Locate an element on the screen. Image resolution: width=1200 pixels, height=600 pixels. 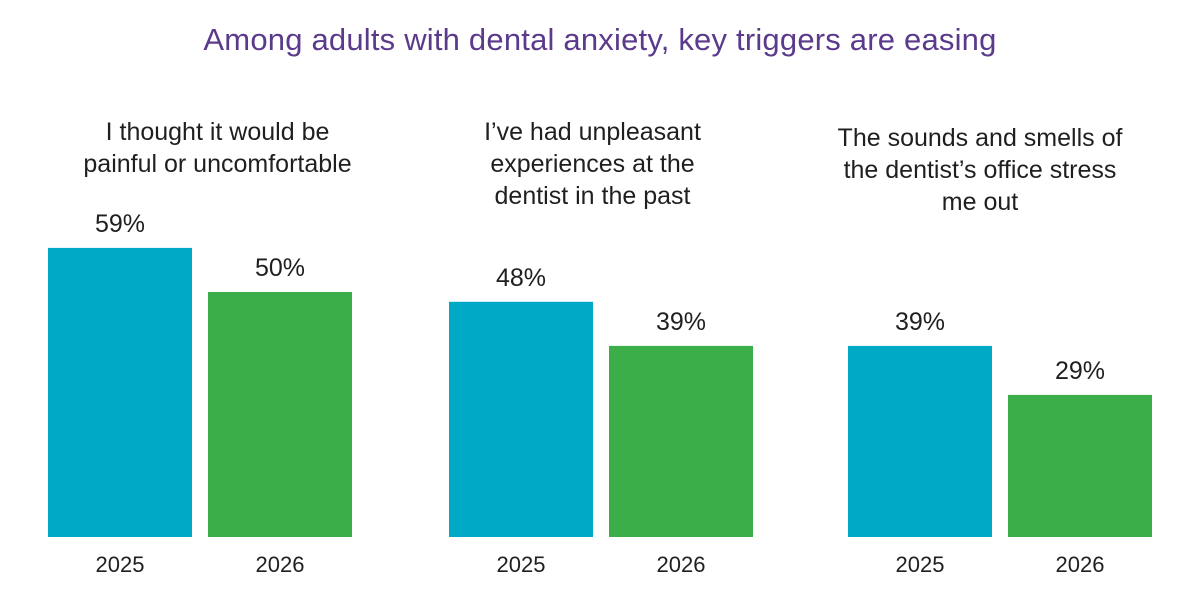
panel-label-line: dentist in the past is located at coordinates (592, 196).